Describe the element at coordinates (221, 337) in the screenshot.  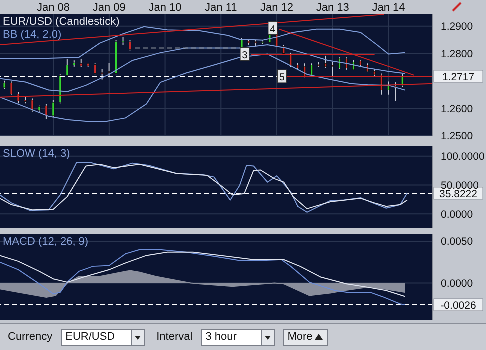
I see `text: 3 hour` at that location.